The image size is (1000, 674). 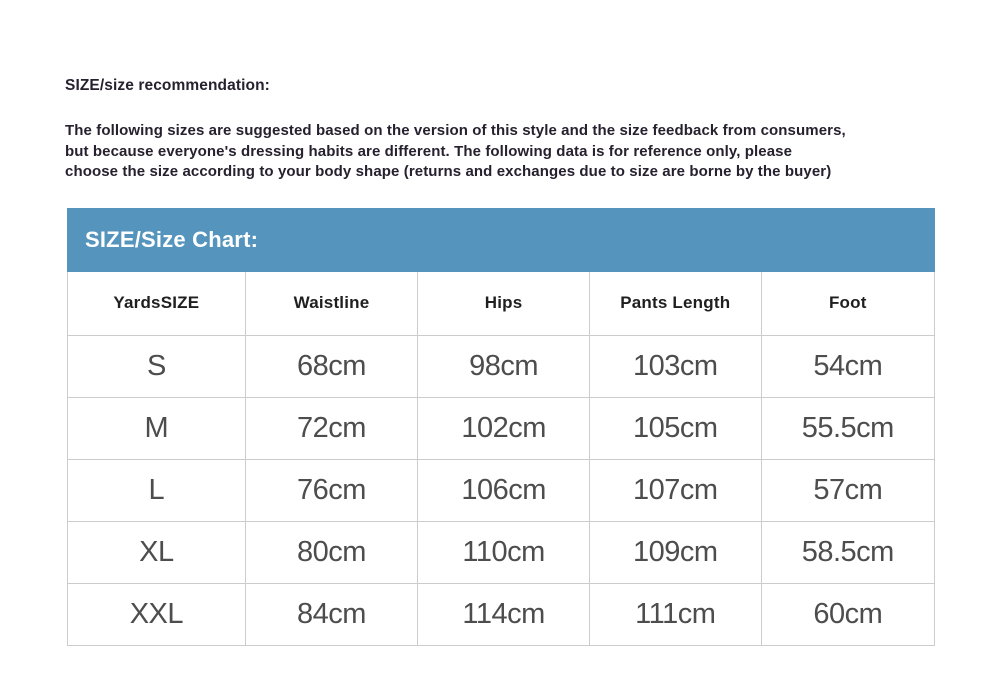 I want to click on cell-foot: 57cm, so click(x=848, y=490).